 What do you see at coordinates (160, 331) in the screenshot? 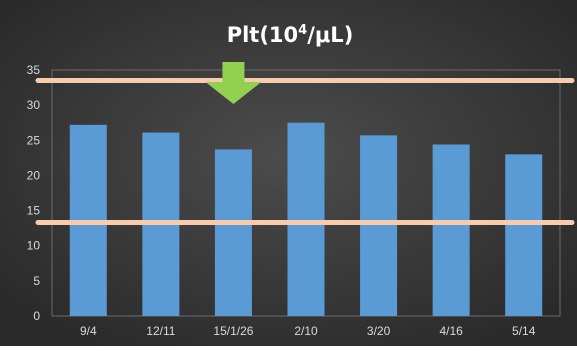
I see `x-tick-label: 12/11` at bounding box center [160, 331].